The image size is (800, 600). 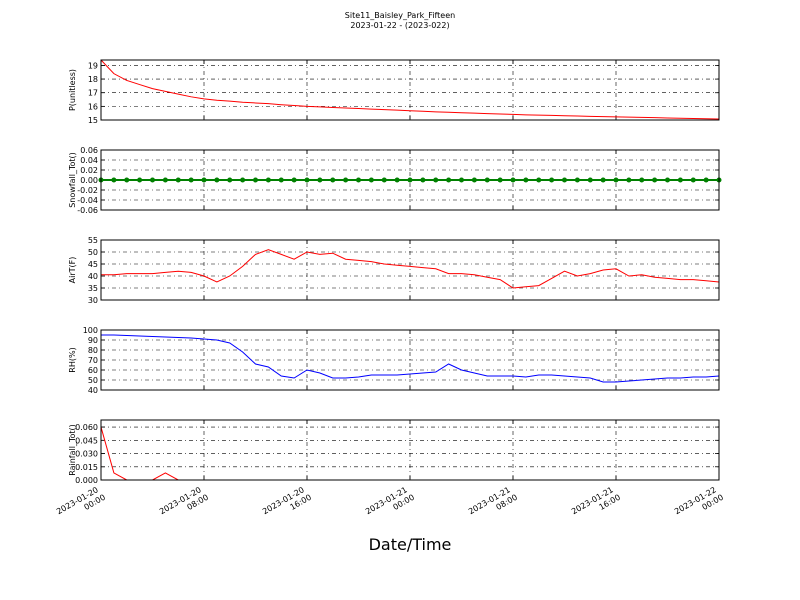 I want to click on y-tick-label: 0.04, so click(x=89, y=160).